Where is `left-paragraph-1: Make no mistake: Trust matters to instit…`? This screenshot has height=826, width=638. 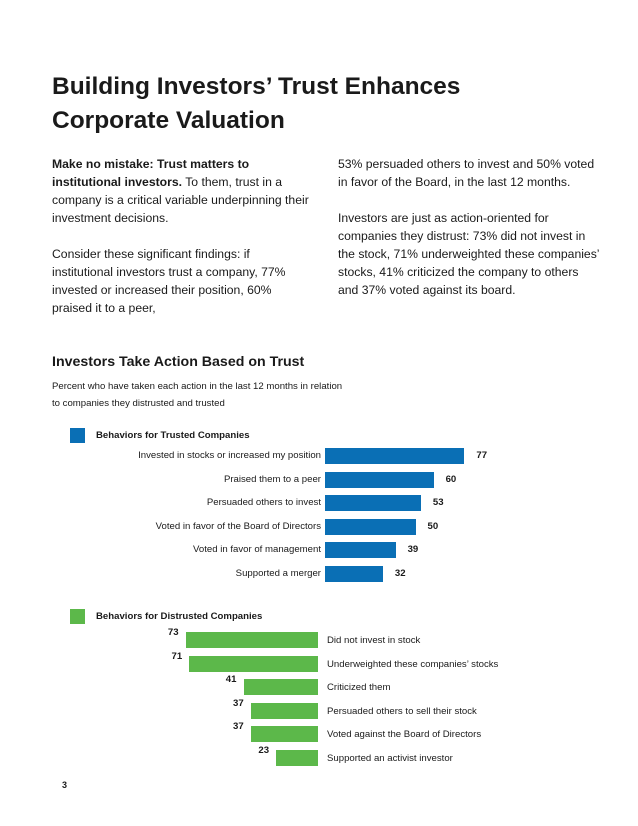
left-paragraph-1: Make no mistake: Trust matters to instit… is located at coordinates (182, 191).